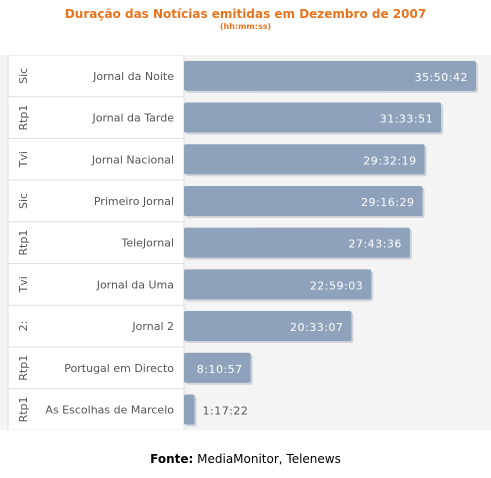 Image resolution: width=491 pixels, height=478 pixels. Describe the element at coordinates (134, 201) in the screenshot. I see `category-label: Primeiro Jornal` at that location.